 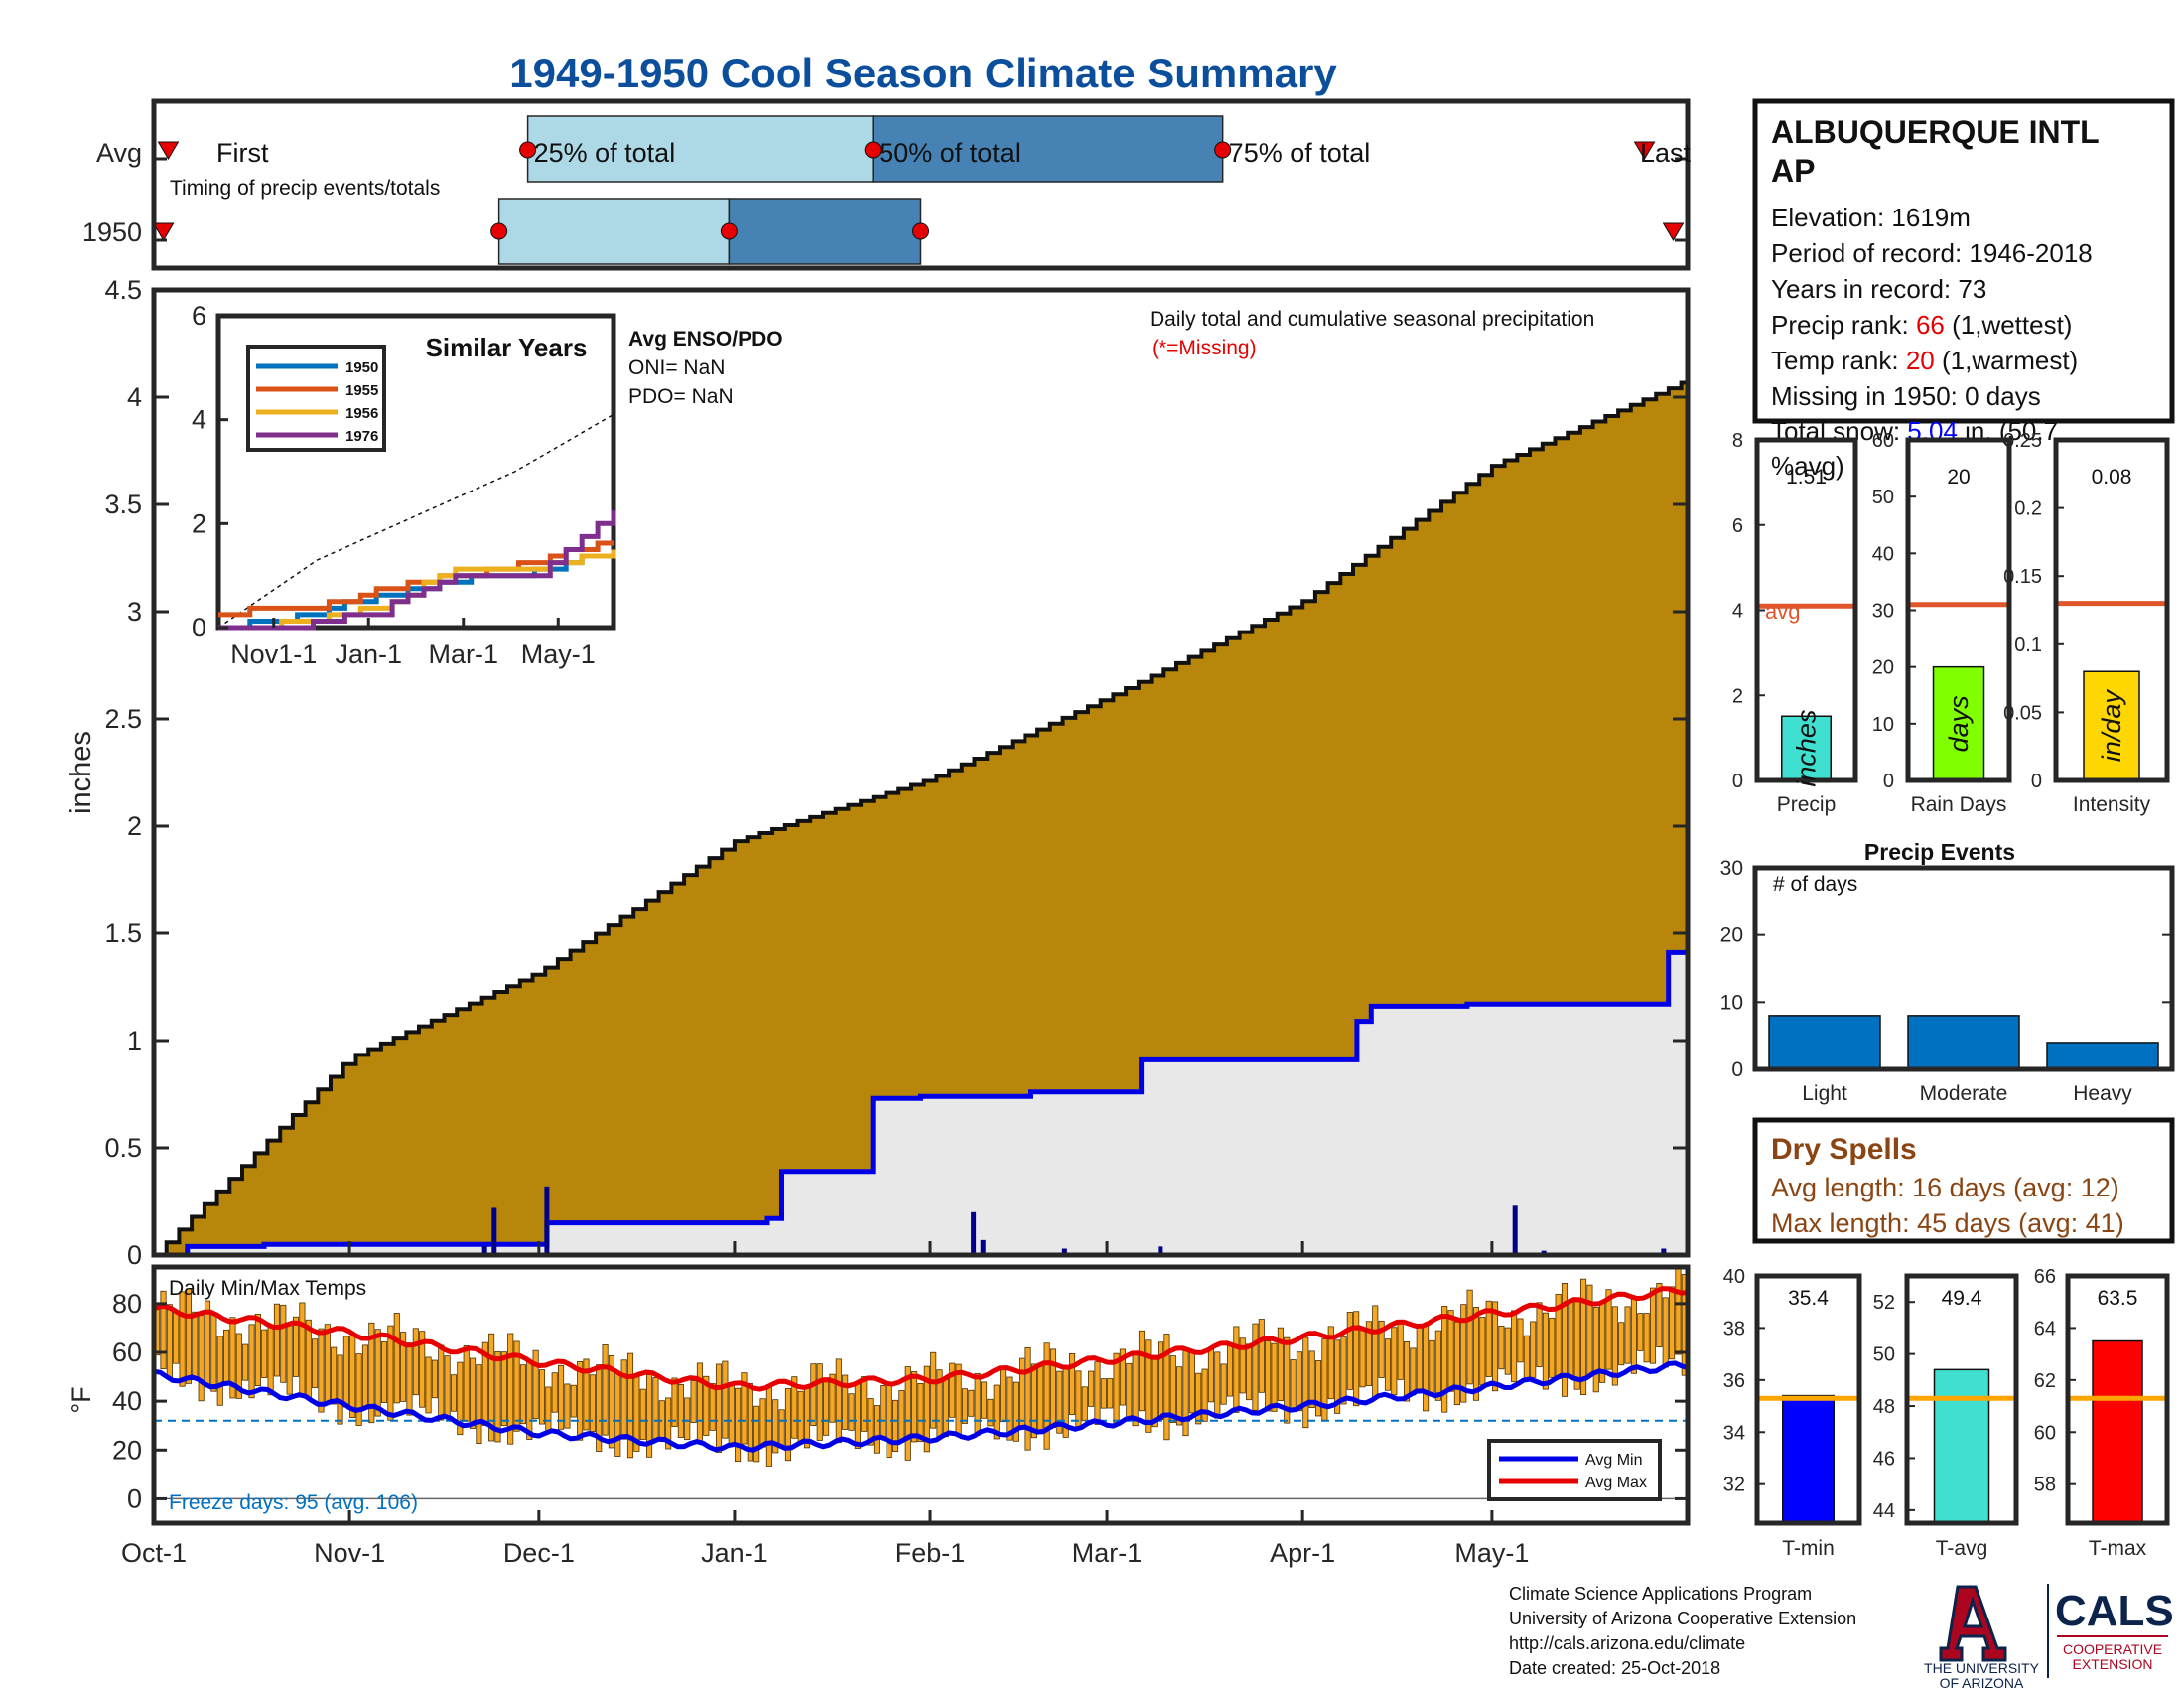 I want to click on tavg-category-label: T-avg, so click(x=1962, y=1548).